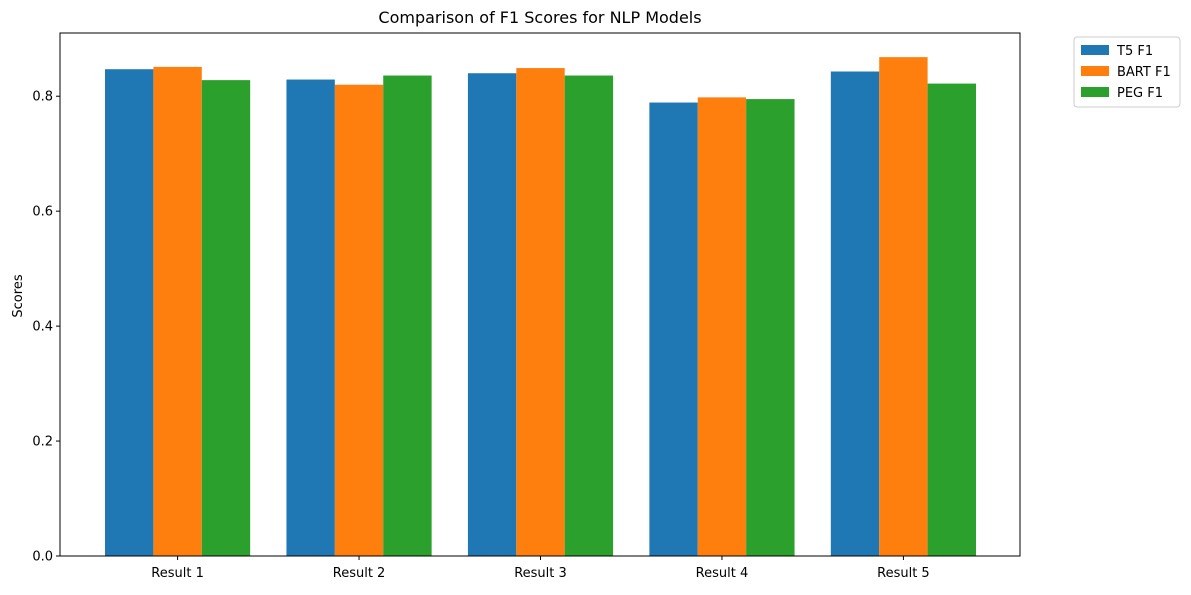 The width and height of the screenshot is (1191, 595). I want to click on x-tick-label: Result 4, so click(722, 573).